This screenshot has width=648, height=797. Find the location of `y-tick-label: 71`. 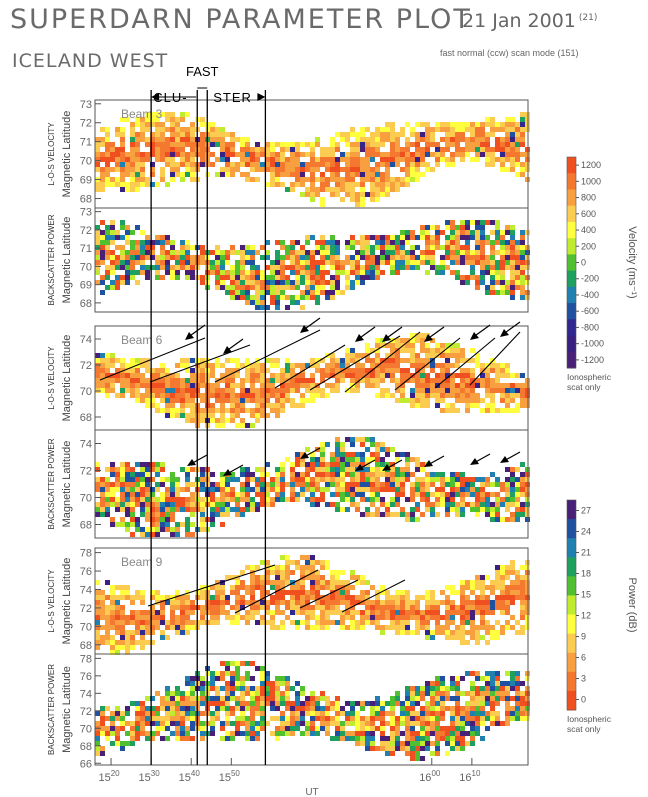

y-tick-label: 71 is located at coordinates (86, 249).